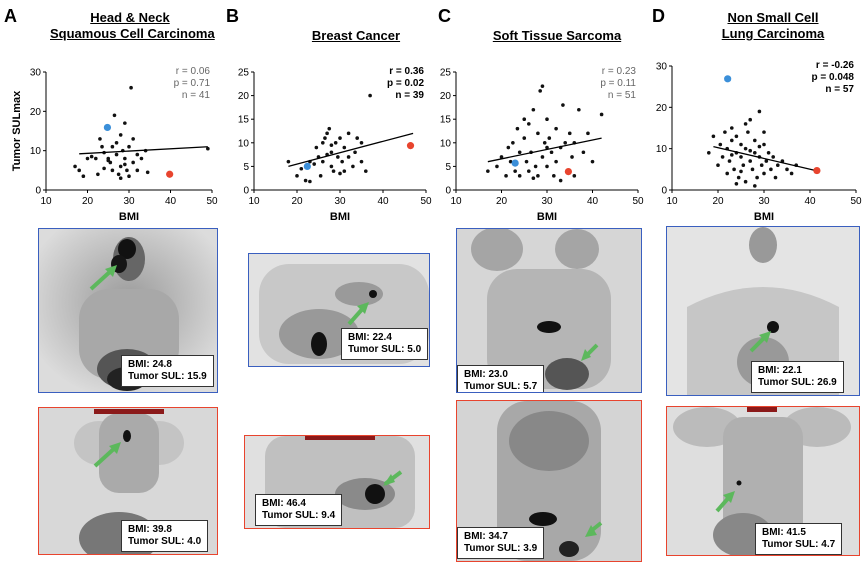 Image resolution: width=864 pixels, height=568 pixels. What do you see at coordinates (773, 26) in the screenshot?
I see `panel-title: Non Small Cell Lung Carcinoma` at bounding box center [773, 26].